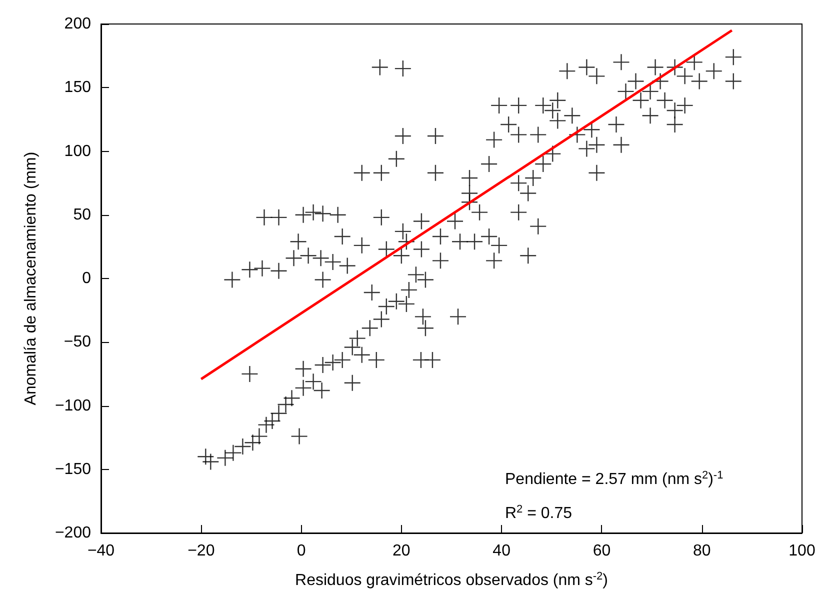 This screenshot has width=832, height=613. I want to click on x-tick-label: 80, so click(701, 551).